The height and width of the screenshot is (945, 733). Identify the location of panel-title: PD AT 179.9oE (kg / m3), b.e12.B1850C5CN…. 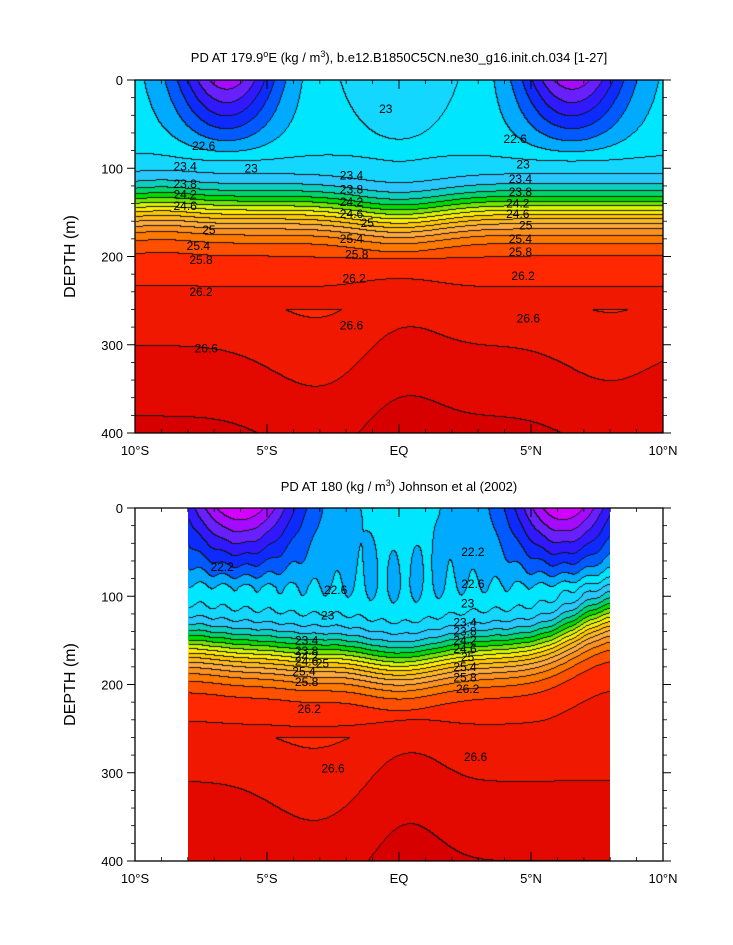
(399, 57).